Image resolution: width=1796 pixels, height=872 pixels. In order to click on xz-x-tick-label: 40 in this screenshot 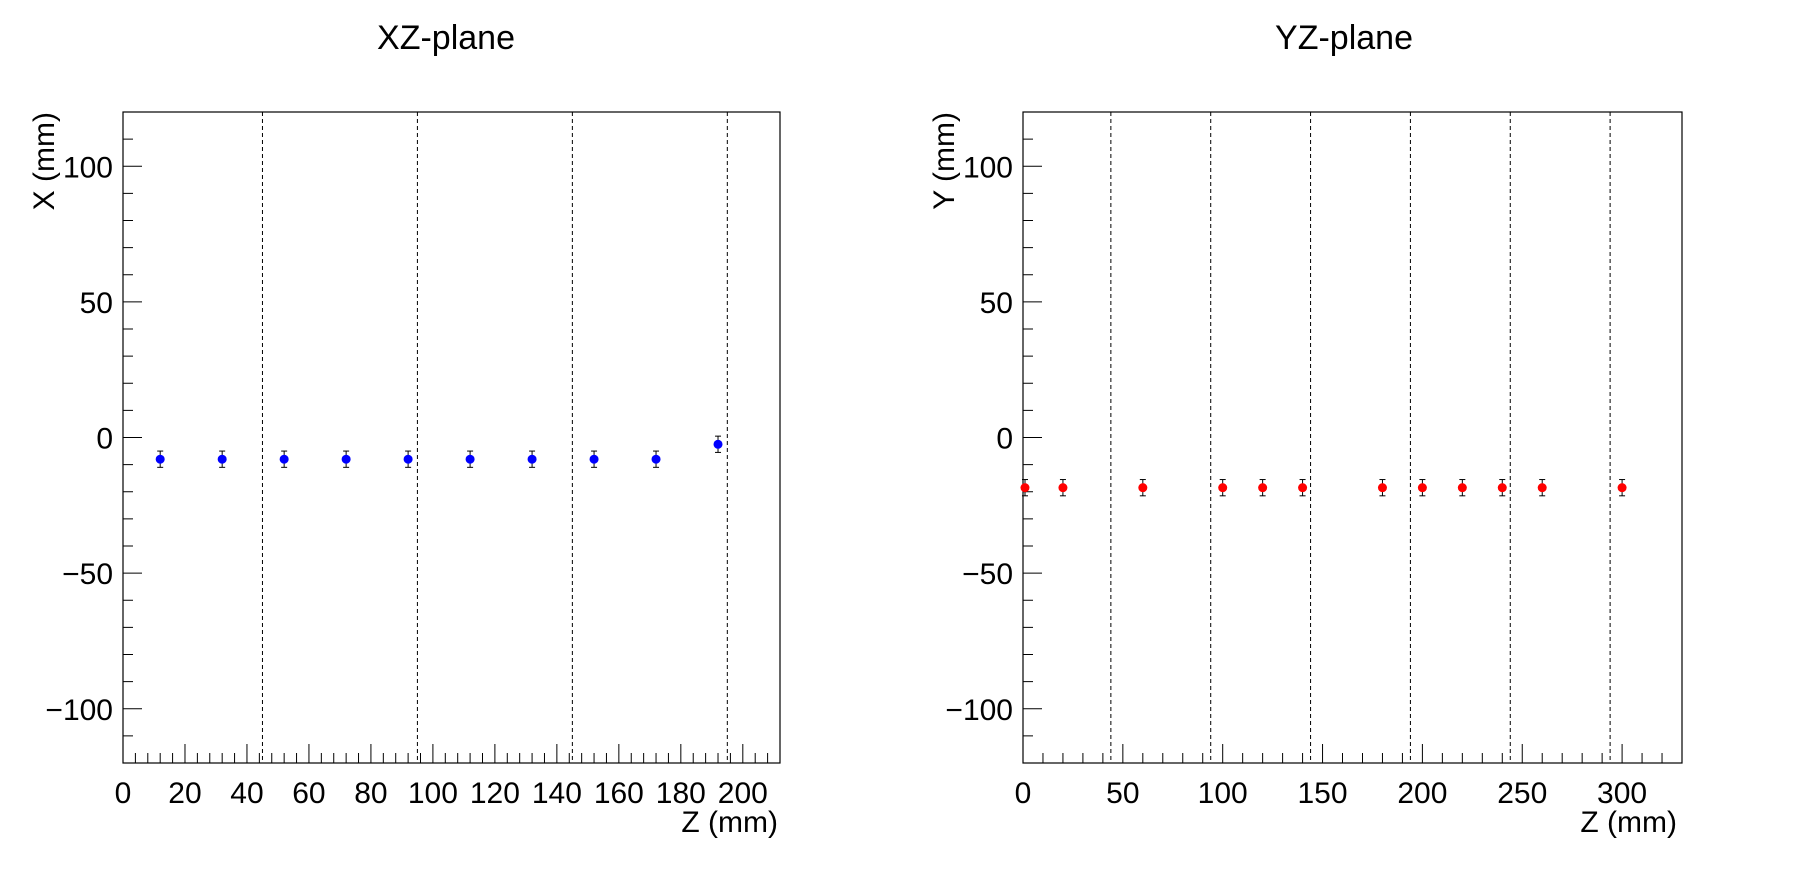, I will do `click(246, 793)`.